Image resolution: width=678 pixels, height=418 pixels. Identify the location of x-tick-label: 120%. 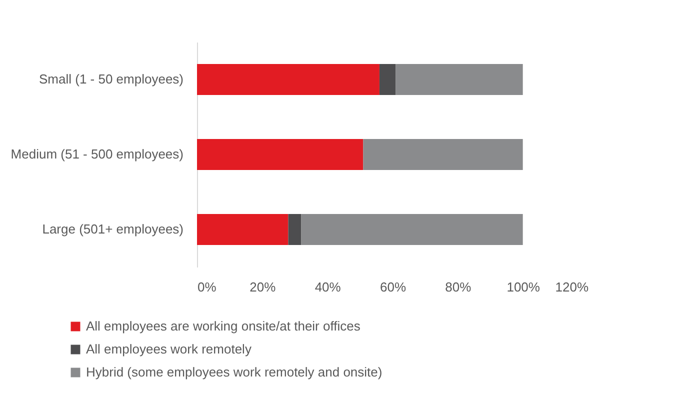
(572, 287).